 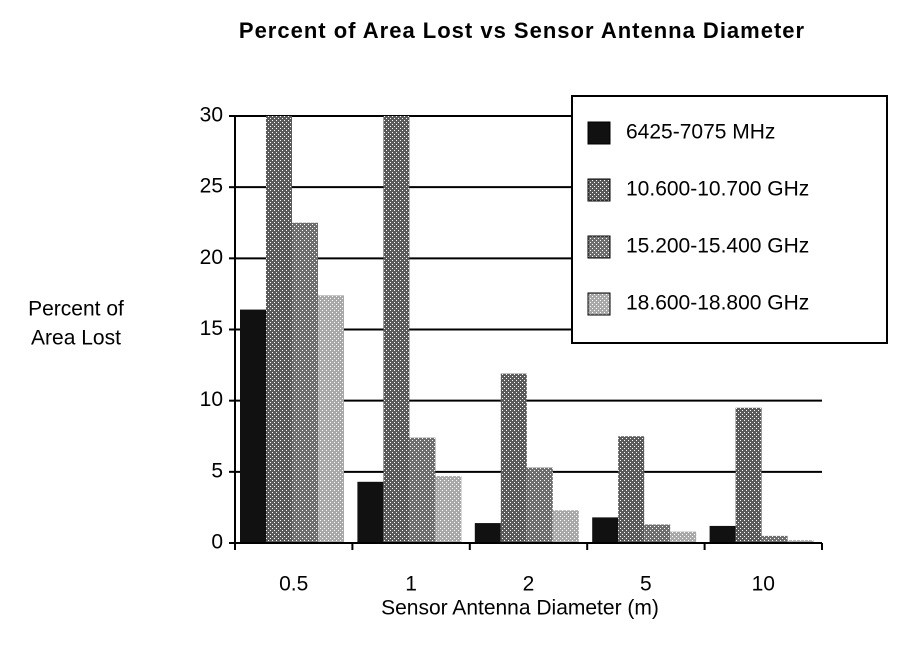 What do you see at coordinates (211, 186) in the screenshot?
I see `y-tick-label: 25` at bounding box center [211, 186].